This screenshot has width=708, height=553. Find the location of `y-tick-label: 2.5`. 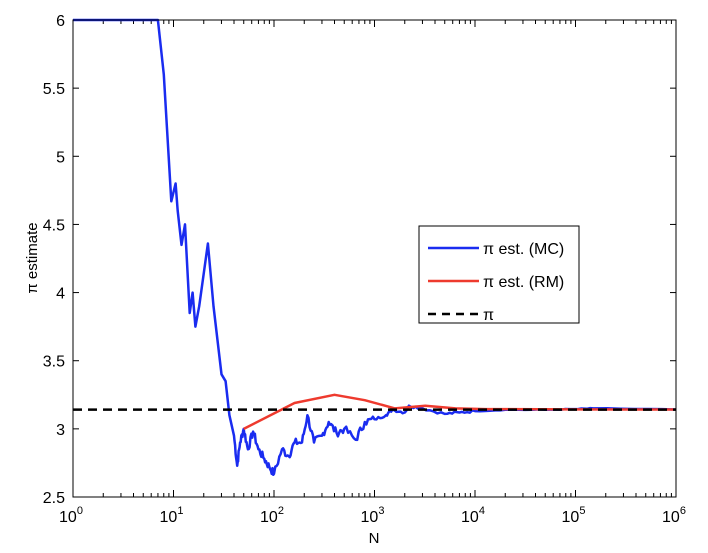

y-tick-label: 2.5 is located at coordinates (54, 498).